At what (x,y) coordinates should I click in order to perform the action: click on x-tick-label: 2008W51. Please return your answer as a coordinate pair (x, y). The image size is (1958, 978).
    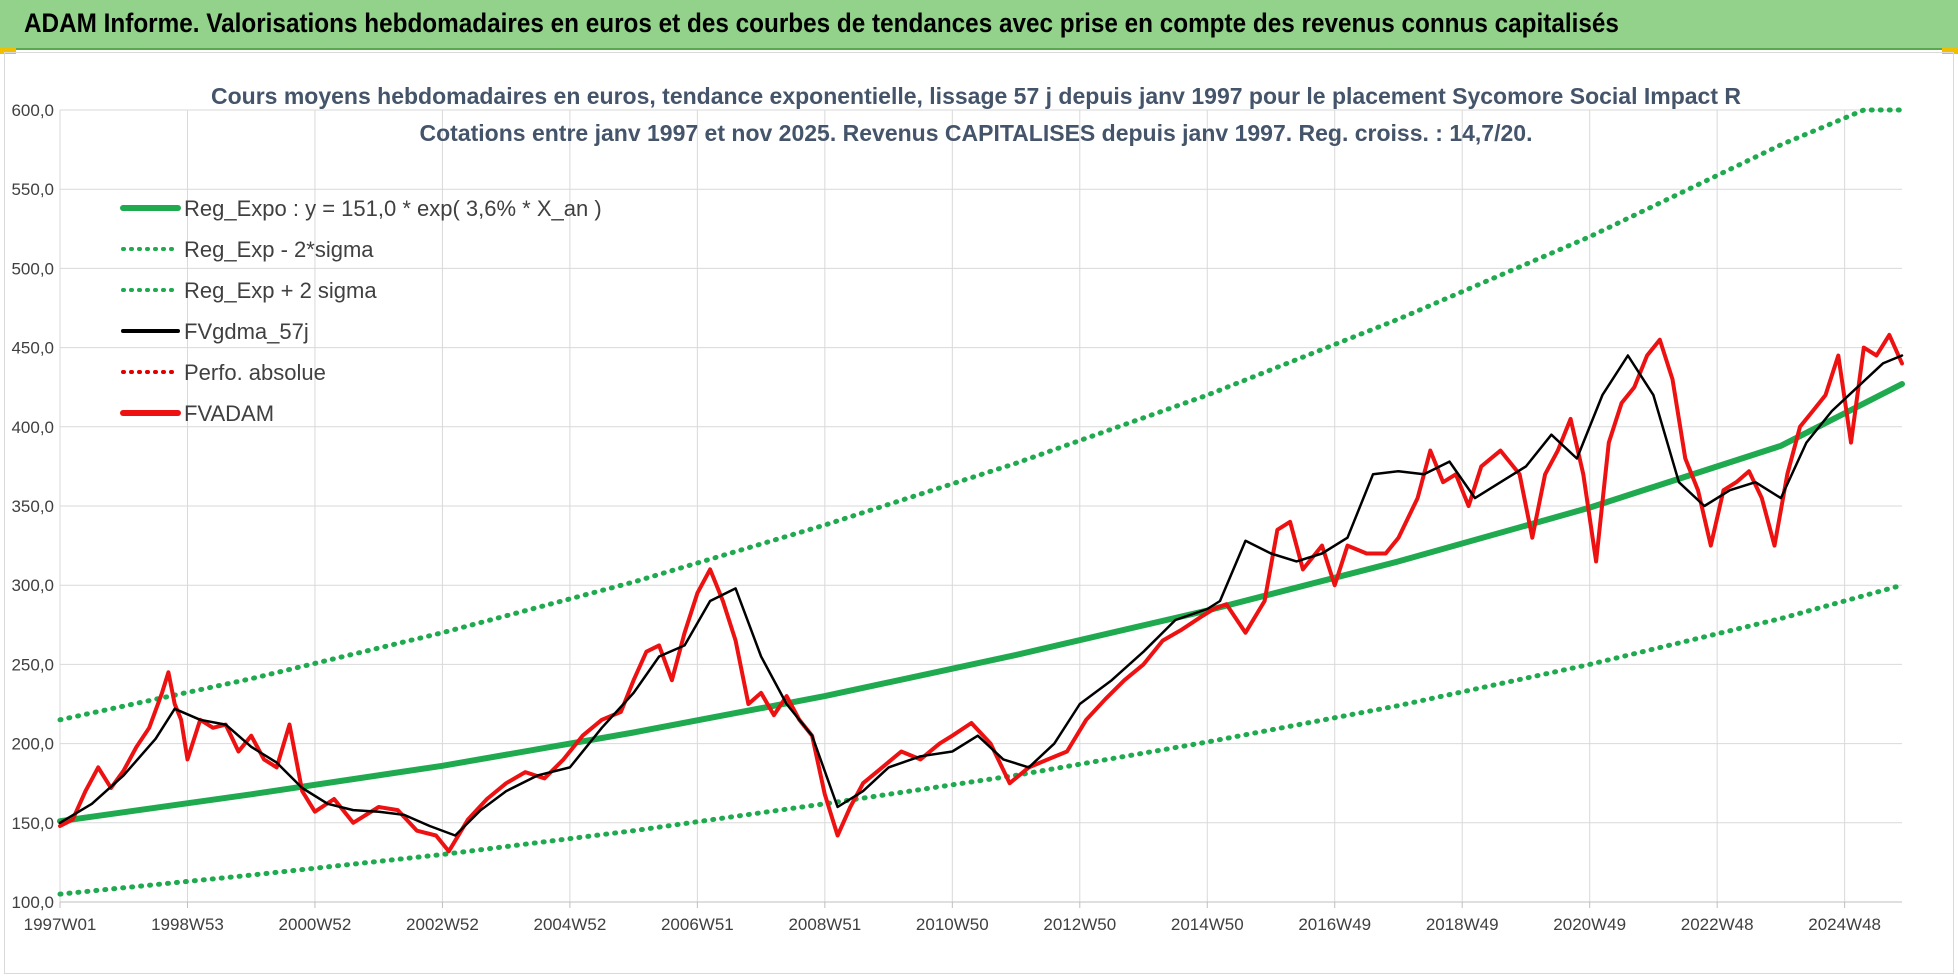
    Looking at the image, I should click on (824, 924).